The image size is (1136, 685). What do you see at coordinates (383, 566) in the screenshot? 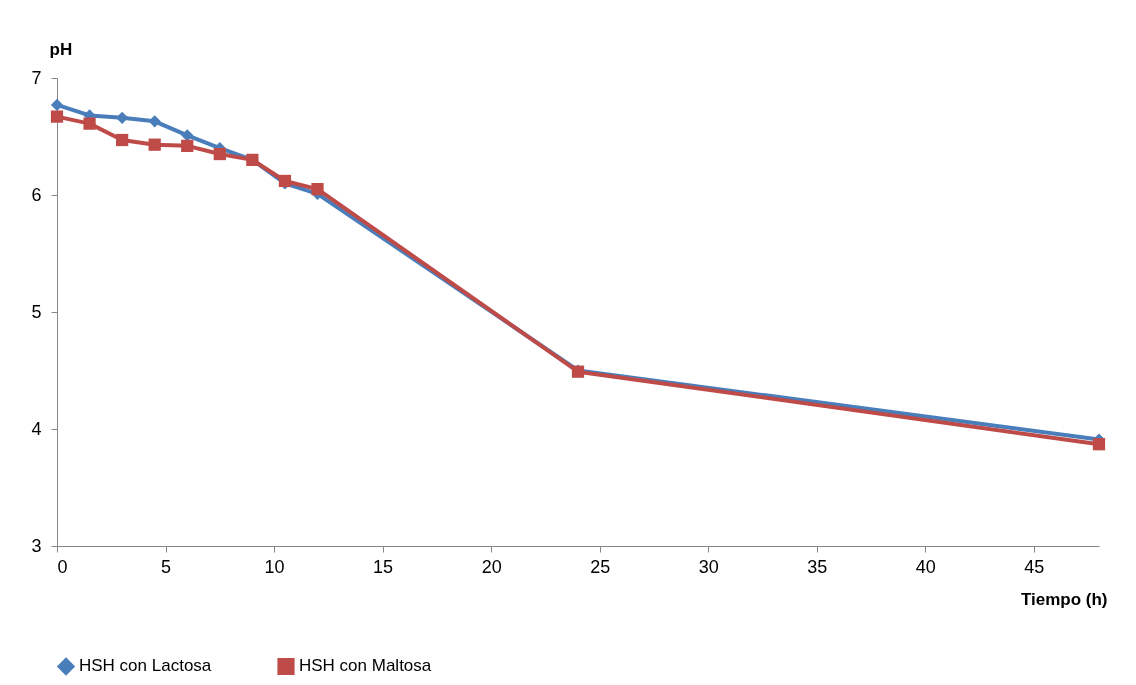
I see `x-tick-label: 15` at bounding box center [383, 566].